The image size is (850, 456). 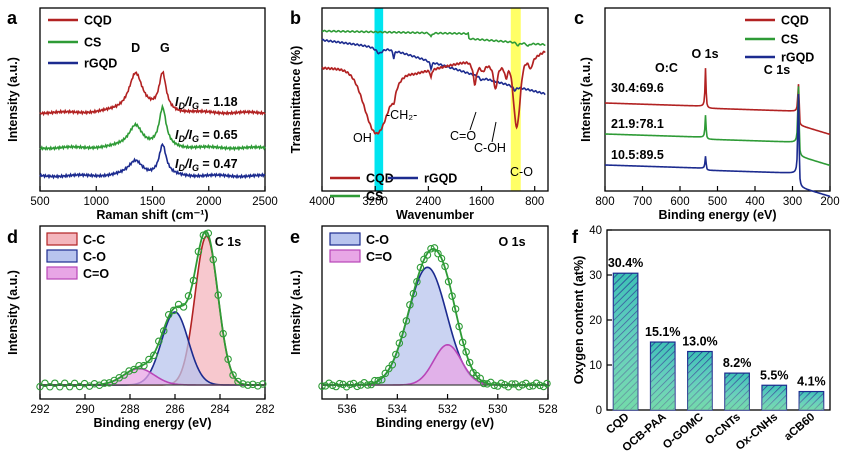 What do you see at coordinates (39, 202) in the screenshot?
I see `panel-a-xtick-label: 500` at bounding box center [39, 202].